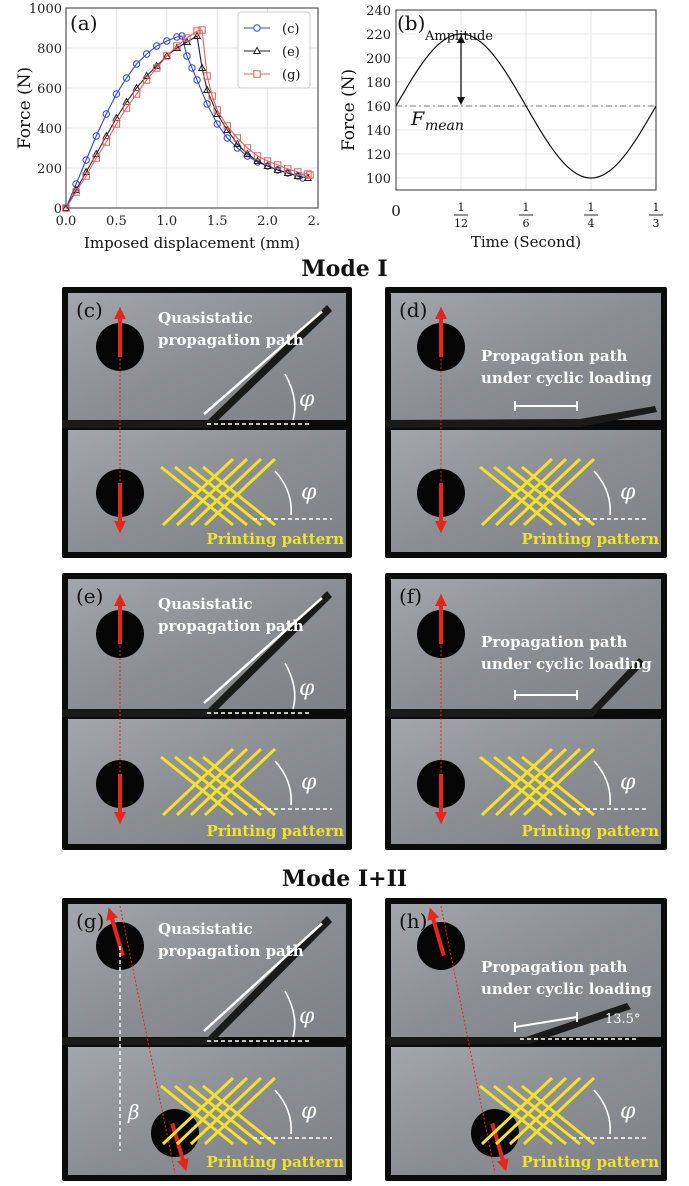 The image size is (689, 1186). What do you see at coordinates (263, 650) in the screenshot?
I see `path-length-marker` at bounding box center [263, 650].